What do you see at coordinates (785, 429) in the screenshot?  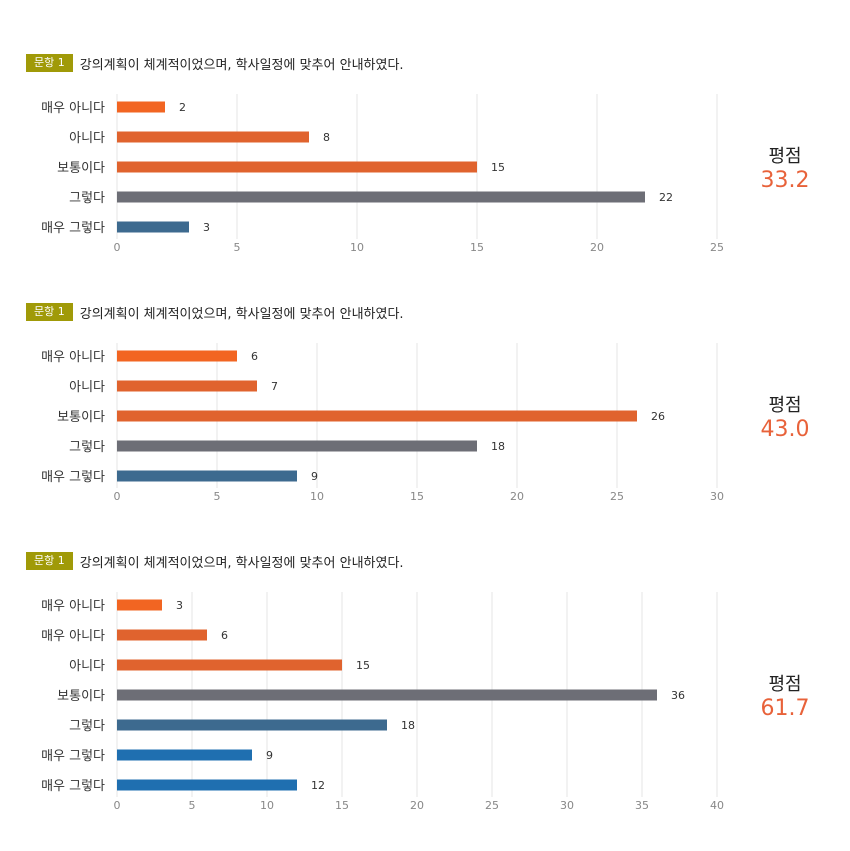 I see `score-value: 43.0` at bounding box center [785, 429].